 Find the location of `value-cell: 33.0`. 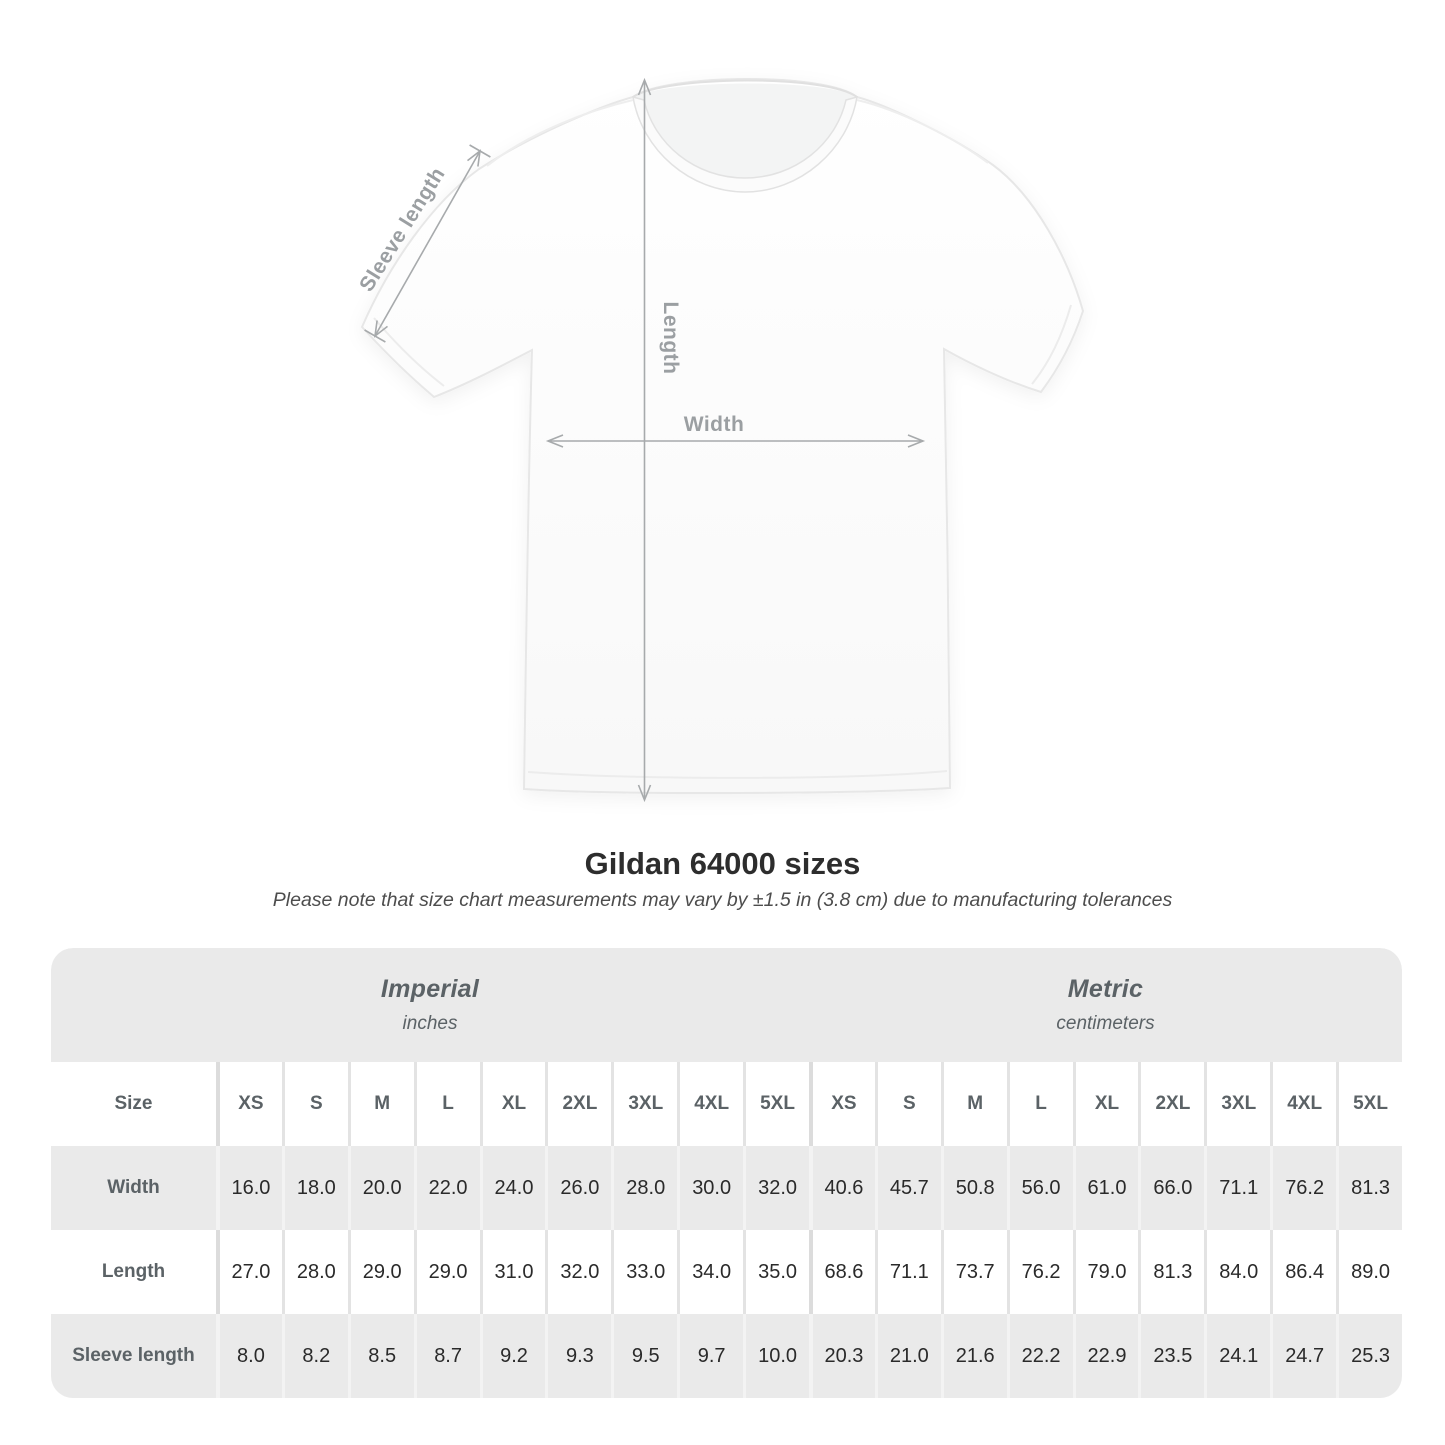

value-cell: 33.0 is located at coordinates (644, 1272).